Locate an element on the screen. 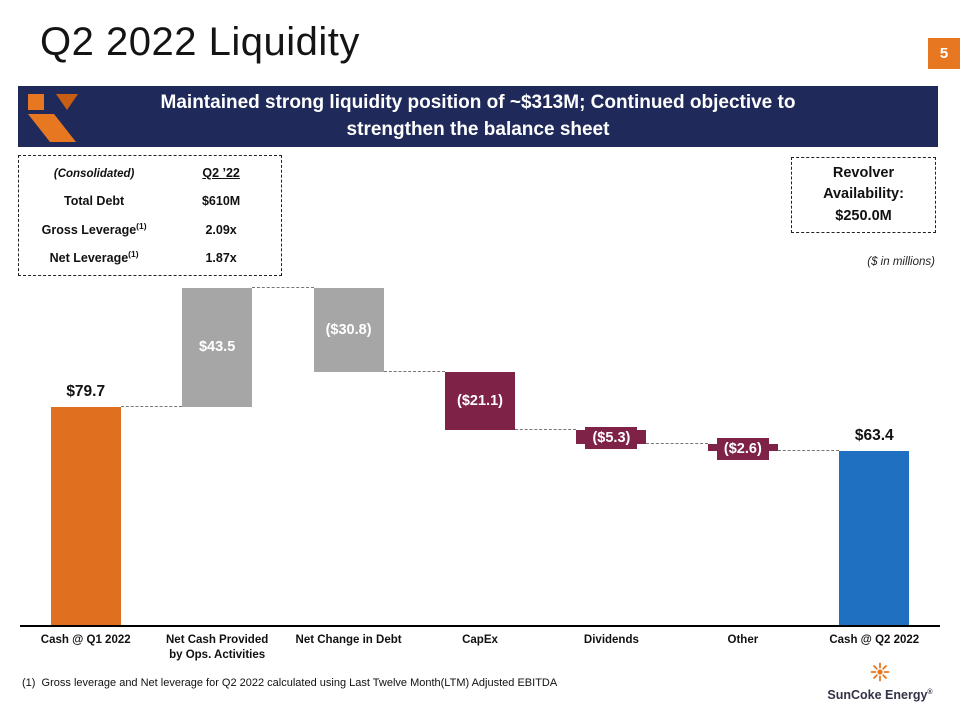 The width and height of the screenshot is (960, 720). metrics-header-label: (Consolidated) is located at coordinates (94, 174).